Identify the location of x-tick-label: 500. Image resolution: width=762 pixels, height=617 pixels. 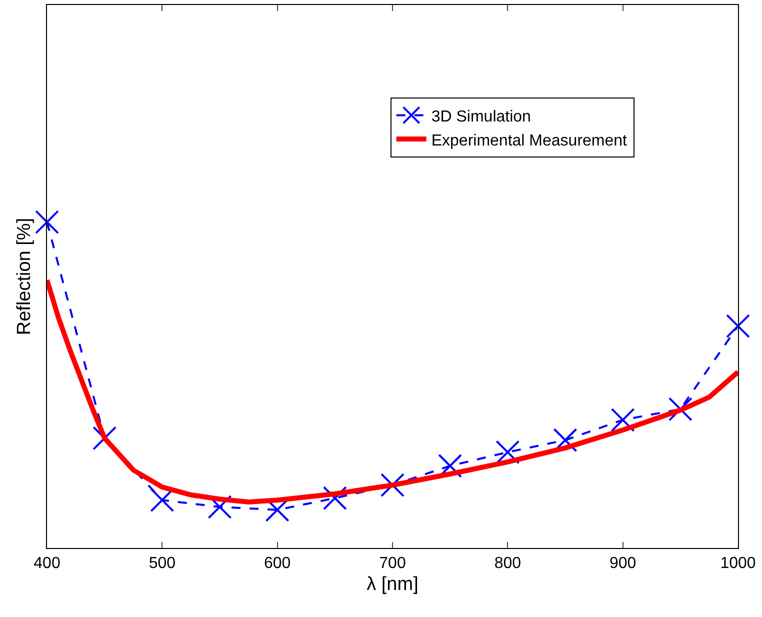
(162, 563).